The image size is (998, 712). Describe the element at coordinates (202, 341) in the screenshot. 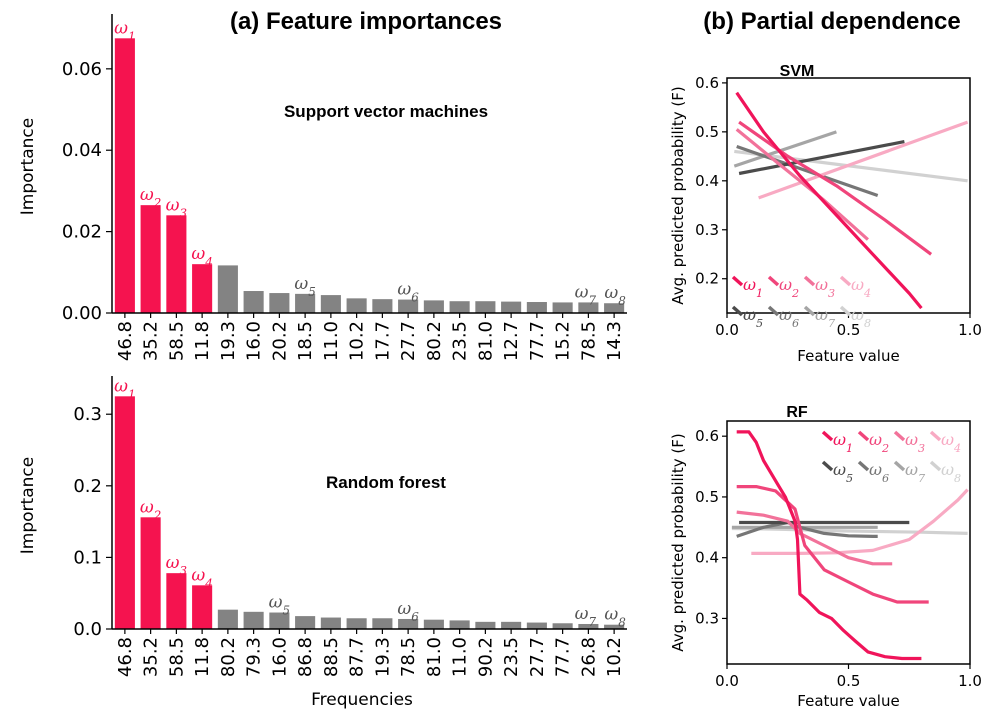

I see `x-tick-label: 11.8` at that location.